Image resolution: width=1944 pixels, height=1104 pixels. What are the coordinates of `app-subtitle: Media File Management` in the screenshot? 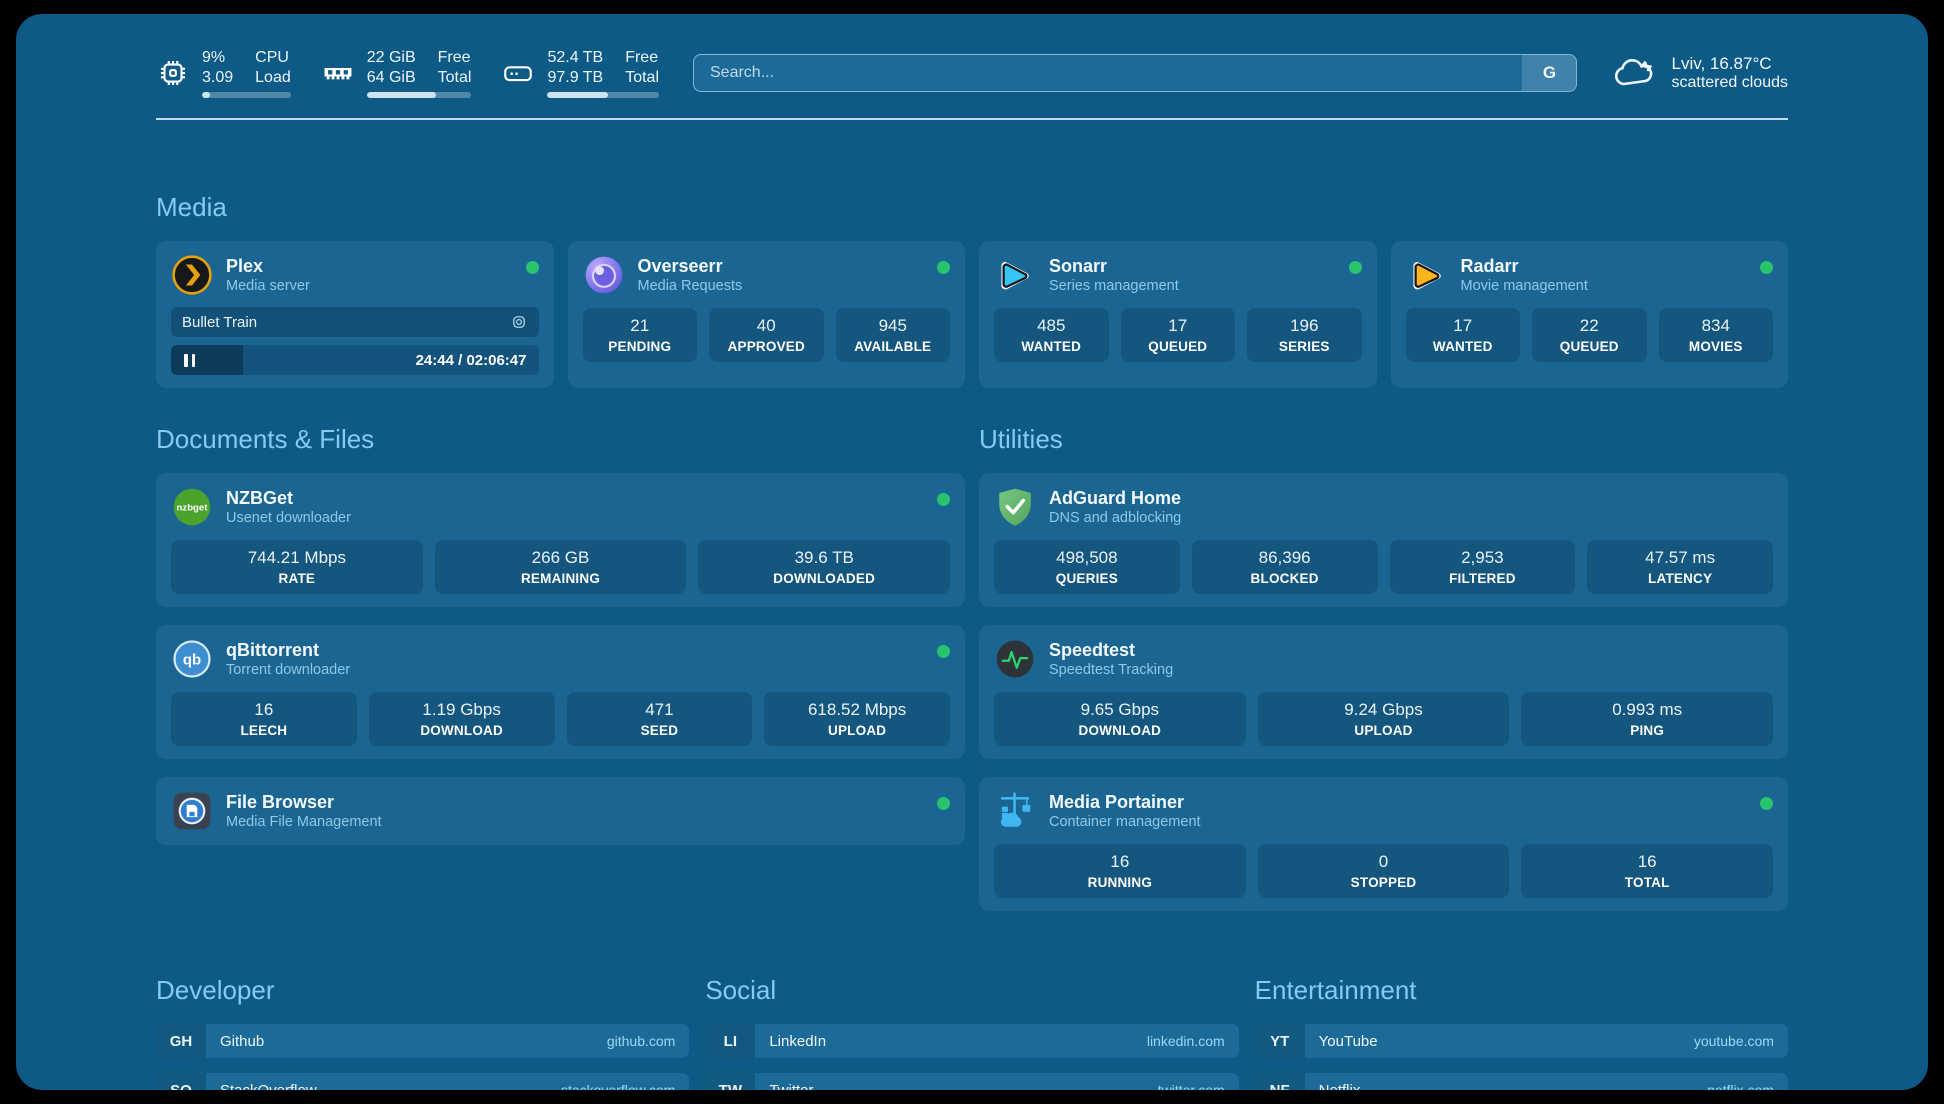 It's located at (304, 822).